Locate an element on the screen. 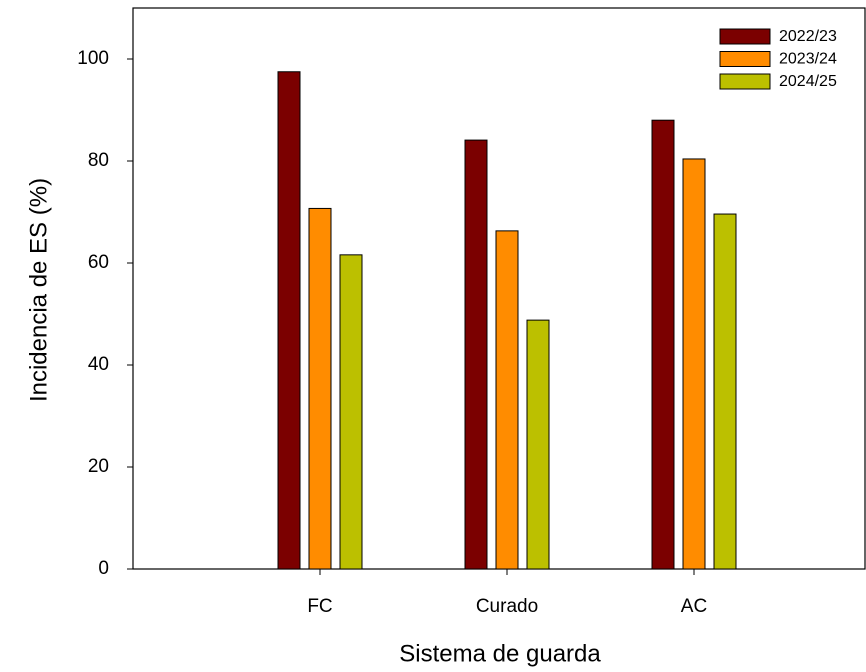 The height and width of the screenshot is (672, 866). x-axis-title: Sistema de guarda is located at coordinates (500, 653).